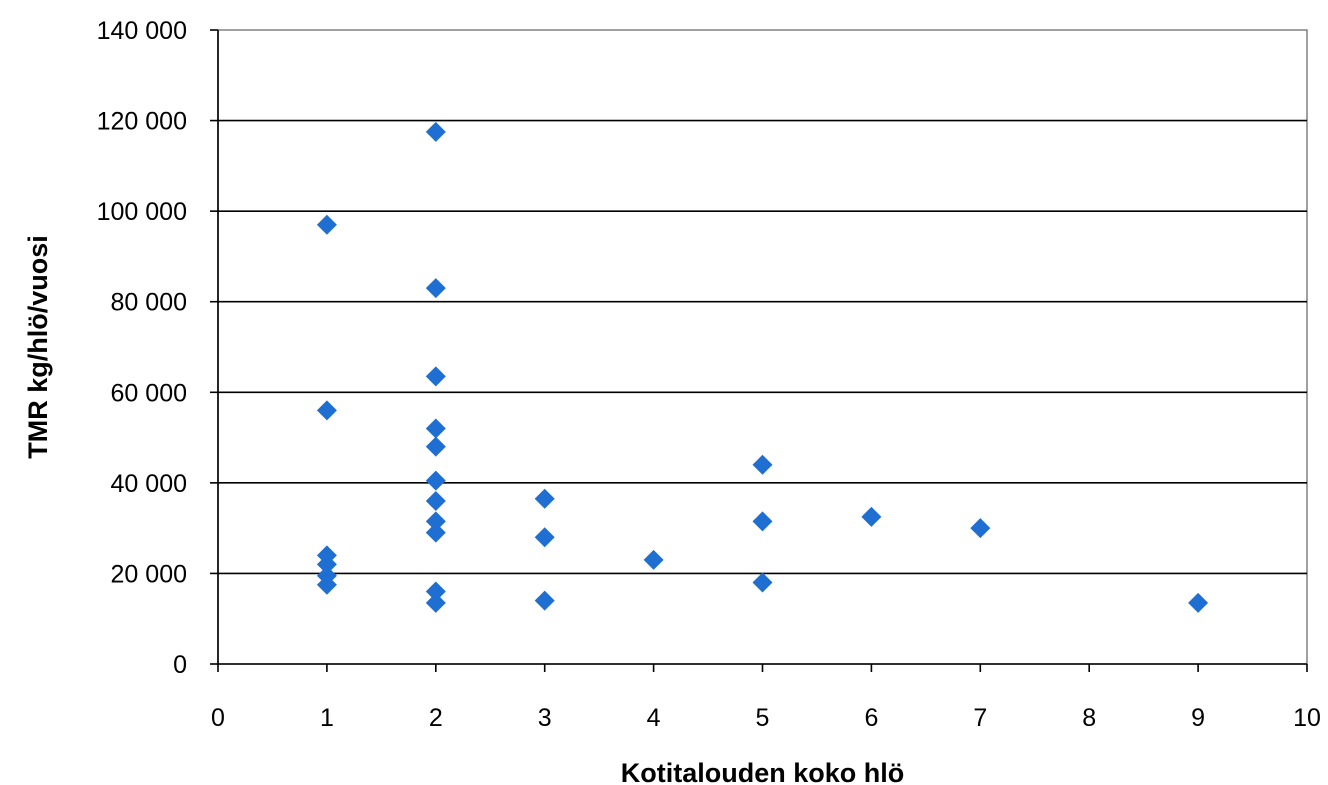 This screenshot has height=785, width=1328. What do you see at coordinates (1307, 718) in the screenshot?
I see `x-tick-label: 10` at bounding box center [1307, 718].